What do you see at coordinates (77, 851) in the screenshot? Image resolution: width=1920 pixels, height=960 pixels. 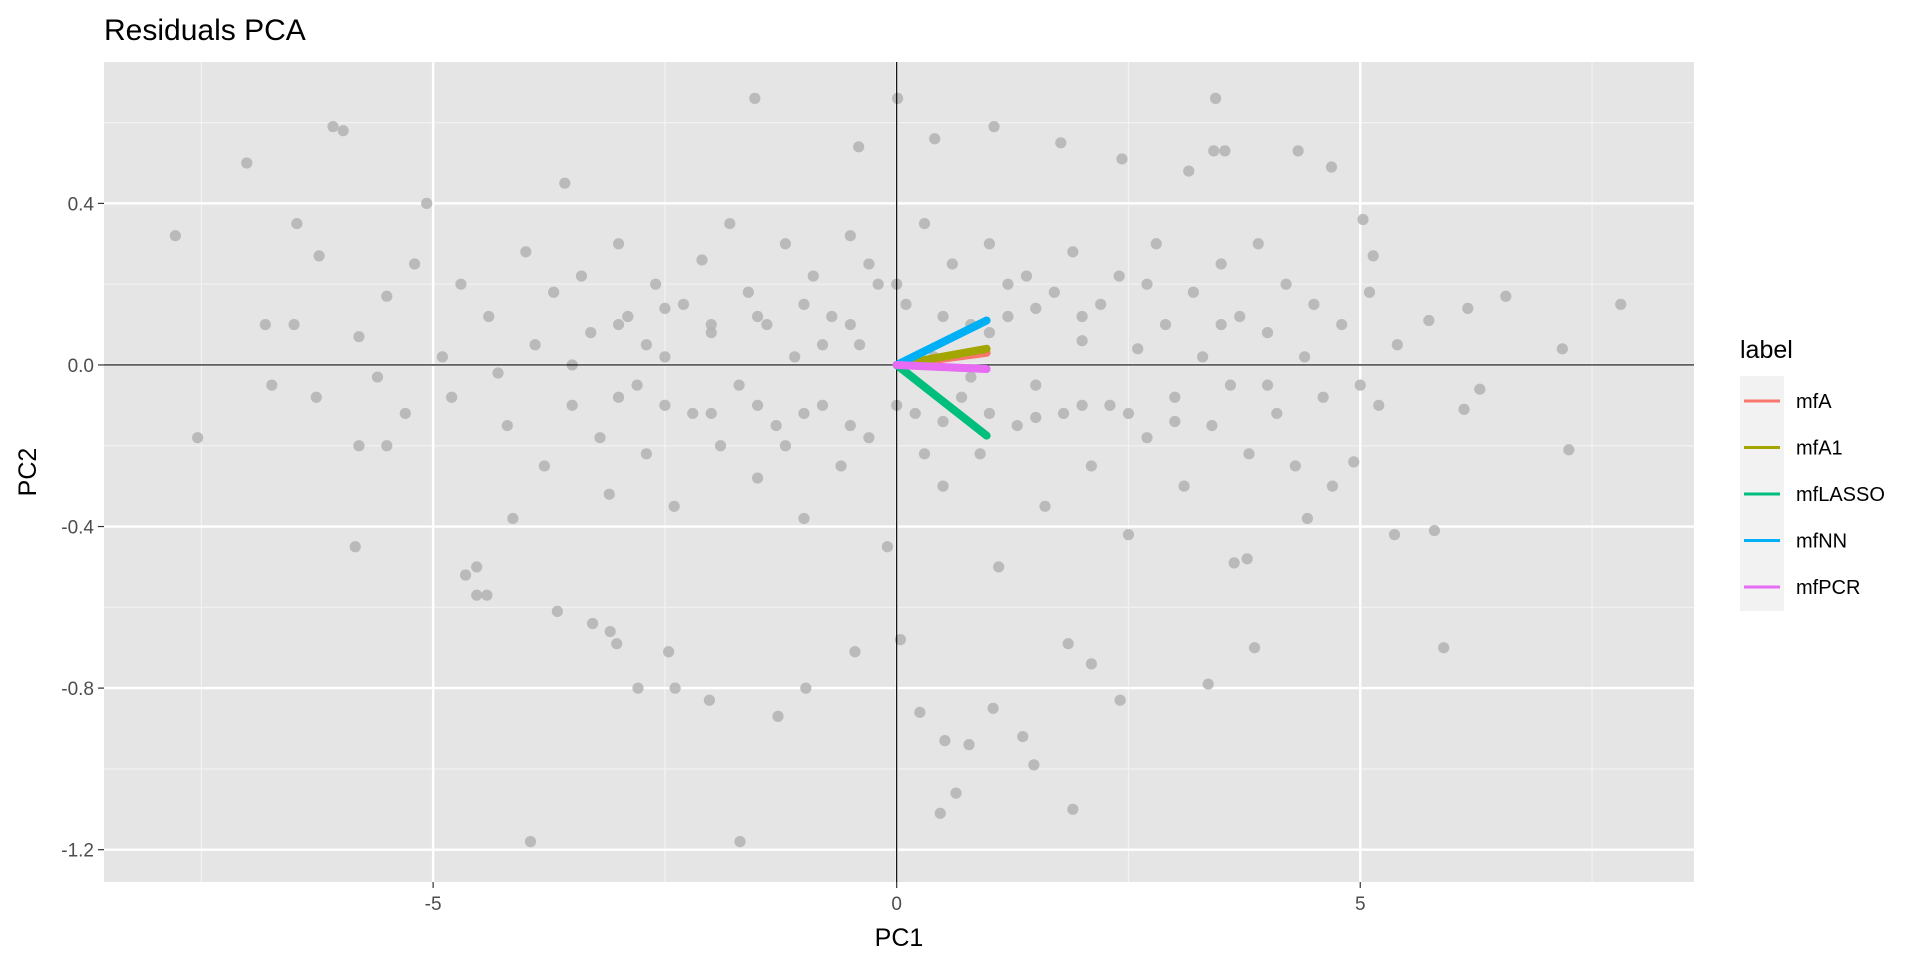 I see `y-tick-label: -1.2` at bounding box center [77, 851].